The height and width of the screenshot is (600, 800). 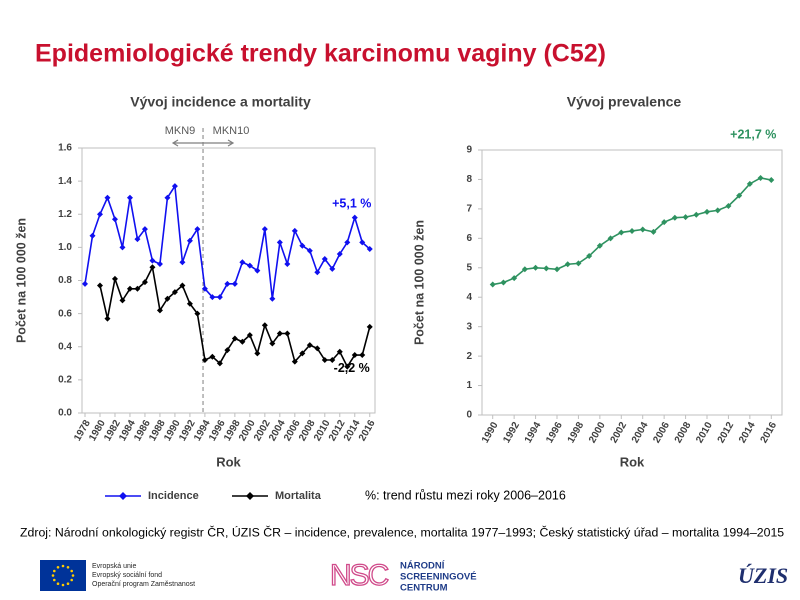 What do you see at coordinates (683, 432) in the screenshot?
I see `x-tick-label: 2008` at bounding box center [683, 432].